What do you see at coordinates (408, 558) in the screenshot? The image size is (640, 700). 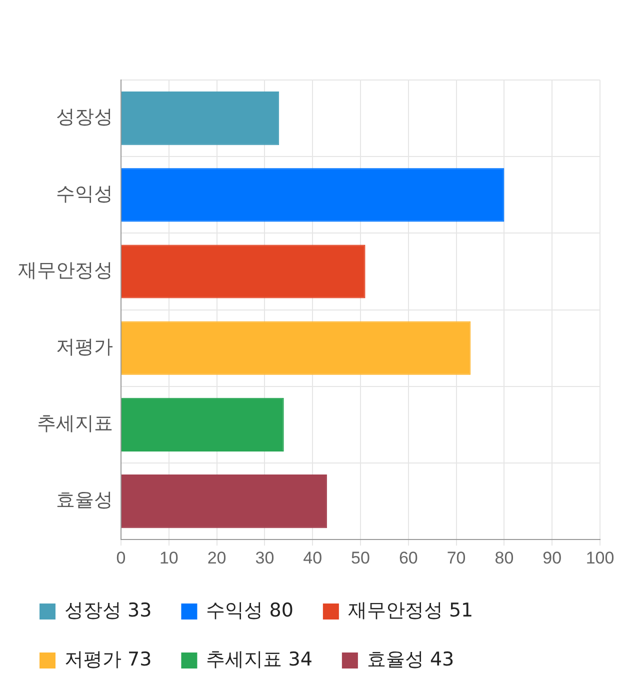 I see `x-tick-label: 60` at bounding box center [408, 558].